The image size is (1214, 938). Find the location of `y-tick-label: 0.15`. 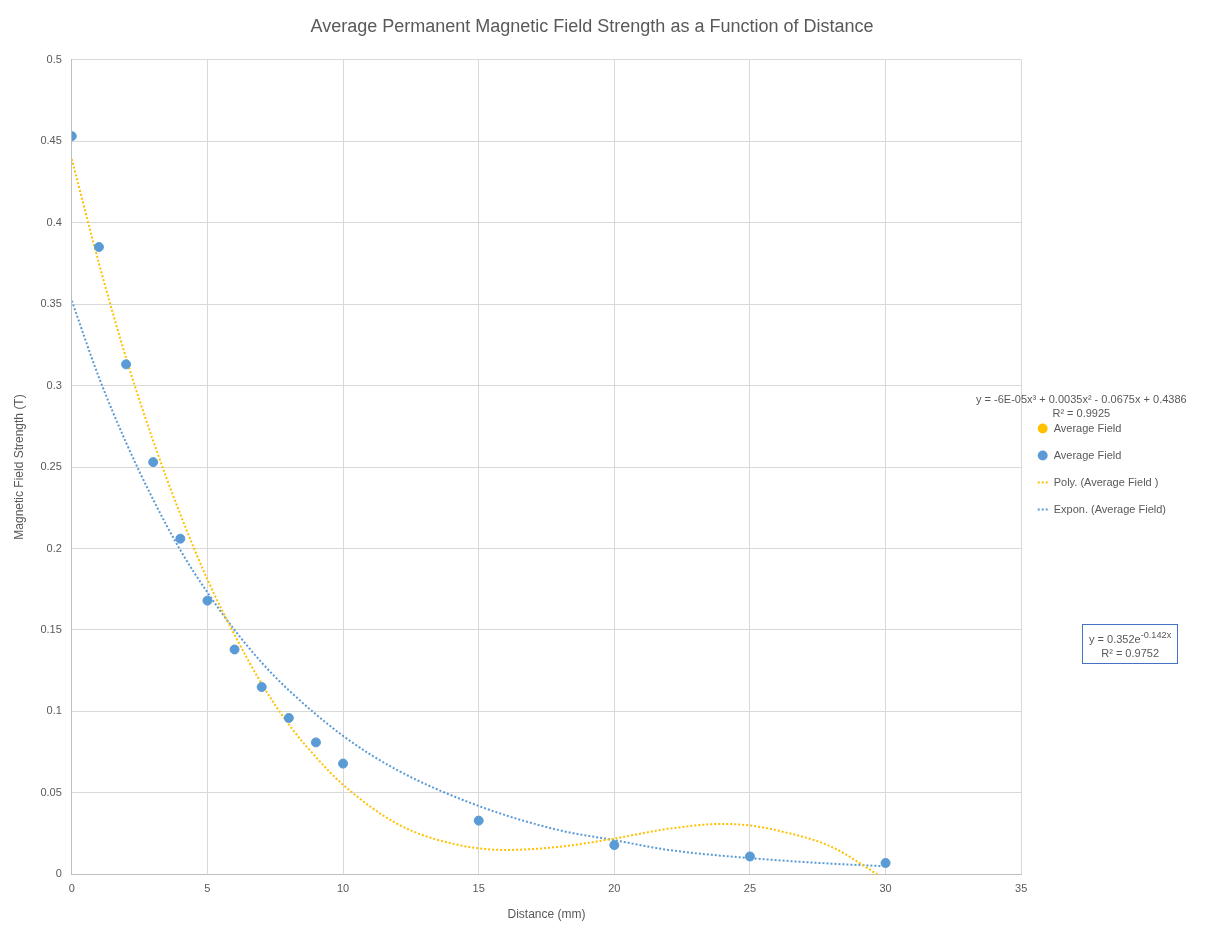

y-tick-label: 0.15 is located at coordinates (51, 628).